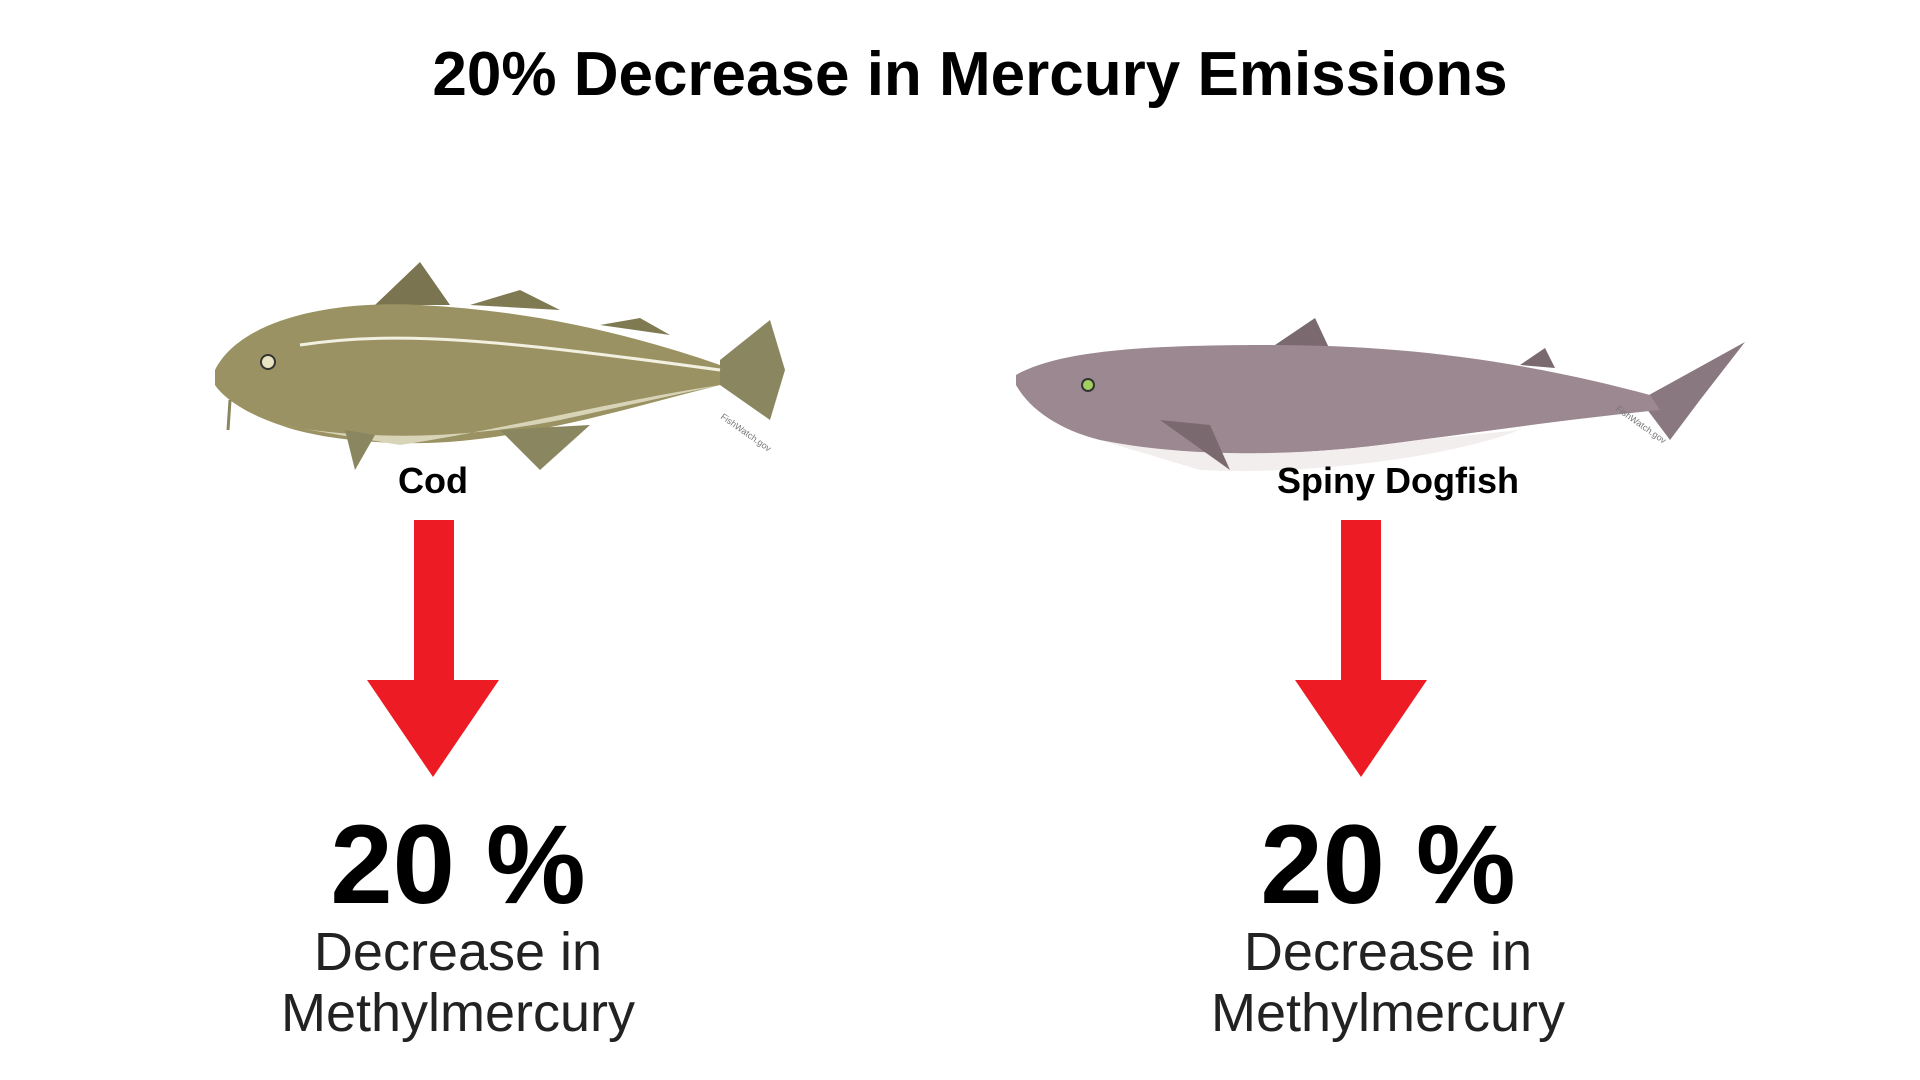 The height and width of the screenshot is (1080, 1920). What do you see at coordinates (1380, 394) in the screenshot?
I see `dogfish-illustration: FishWatch.gov` at bounding box center [1380, 394].